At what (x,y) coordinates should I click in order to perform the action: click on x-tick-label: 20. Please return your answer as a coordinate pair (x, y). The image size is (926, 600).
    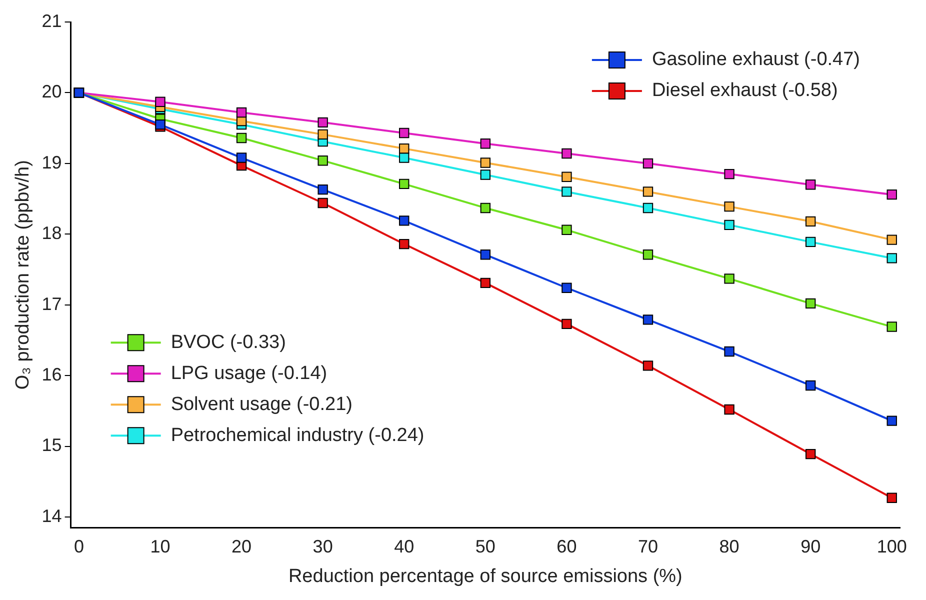
    Looking at the image, I should click on (242, 546).